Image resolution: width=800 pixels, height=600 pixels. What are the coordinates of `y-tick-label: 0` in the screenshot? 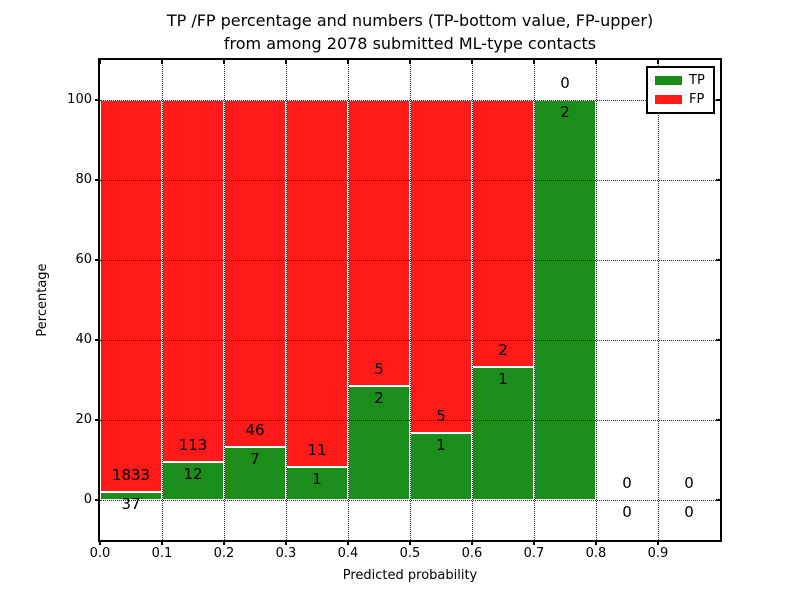 It's located at (87, 499).